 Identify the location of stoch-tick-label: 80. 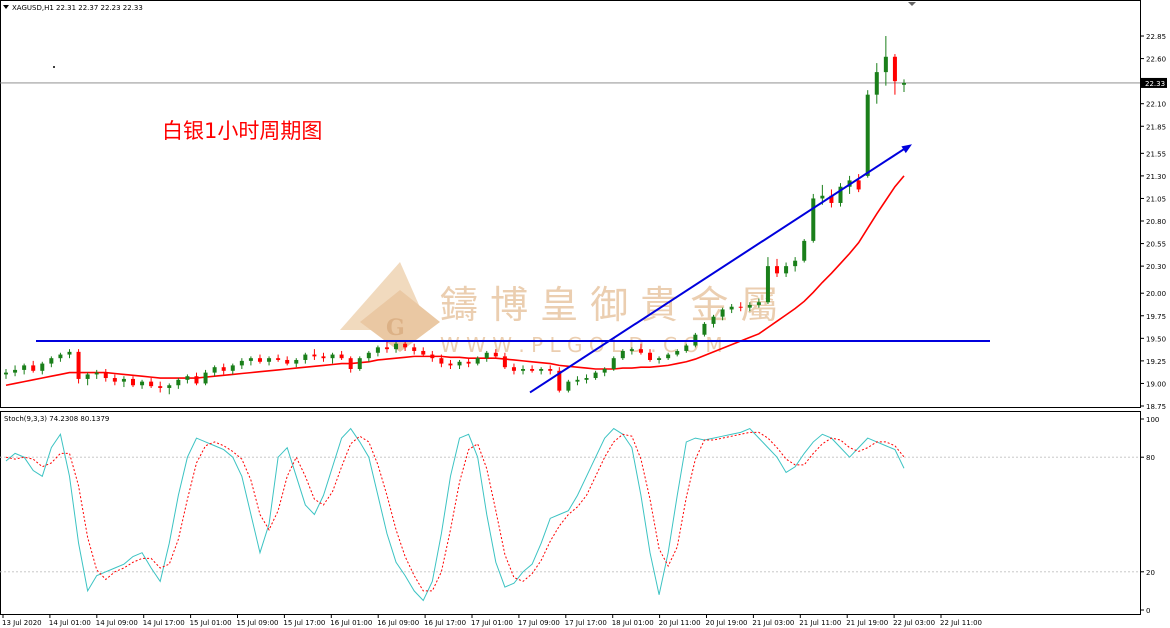
(1150, 458).